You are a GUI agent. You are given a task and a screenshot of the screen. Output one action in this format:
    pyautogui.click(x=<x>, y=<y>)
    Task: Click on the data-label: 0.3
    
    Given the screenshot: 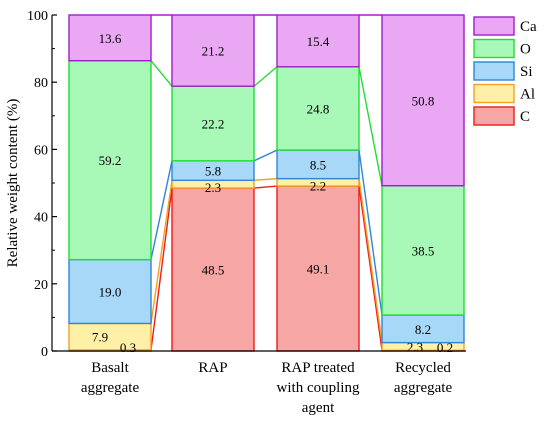 What is the action you would take?
    pyautogui.click(x=128, y=347)
    